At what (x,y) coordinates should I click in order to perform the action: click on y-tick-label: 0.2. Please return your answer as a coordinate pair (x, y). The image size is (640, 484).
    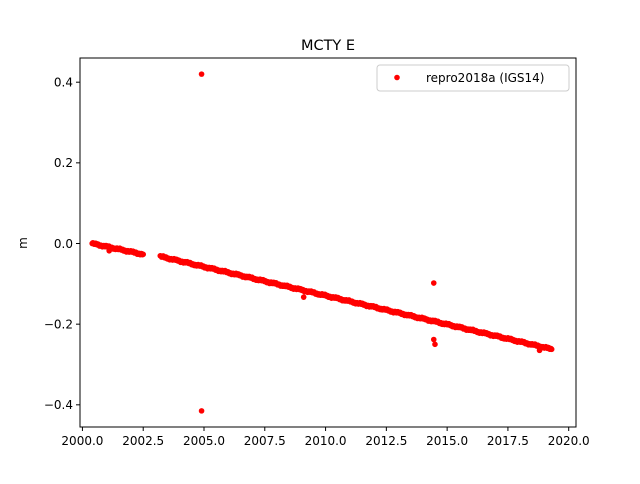
    Looking at the image, I should click on (63, 163).